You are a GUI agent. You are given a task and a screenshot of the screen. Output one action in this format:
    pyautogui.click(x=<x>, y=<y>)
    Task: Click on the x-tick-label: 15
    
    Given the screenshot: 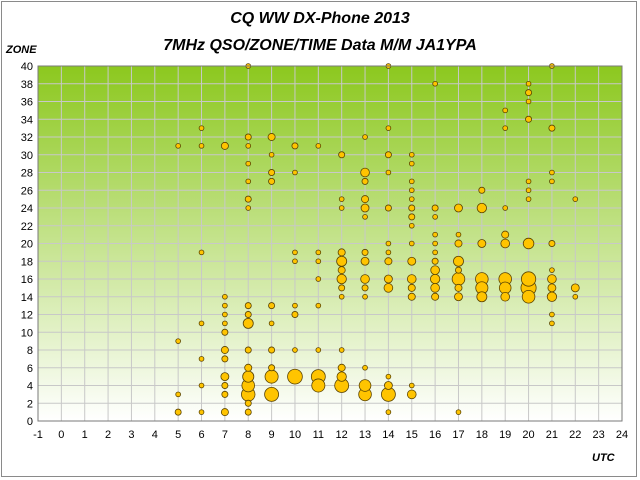 What is the action you would take?
    pyautogui.click(x=412, y=435)
    